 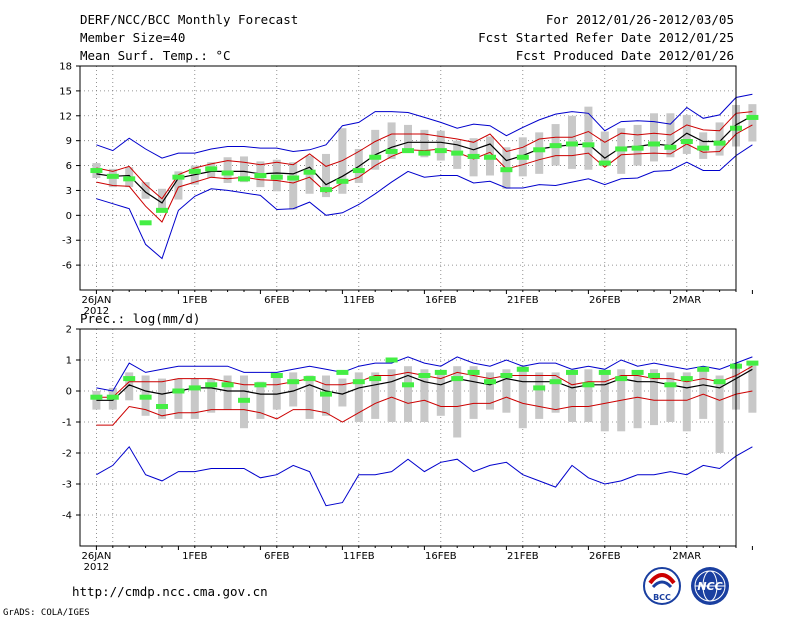 What do you see at coordinates (605, 300) in the screenshot?
I see `x-tick-label: 26FEB` at bounding box center [605, 300].